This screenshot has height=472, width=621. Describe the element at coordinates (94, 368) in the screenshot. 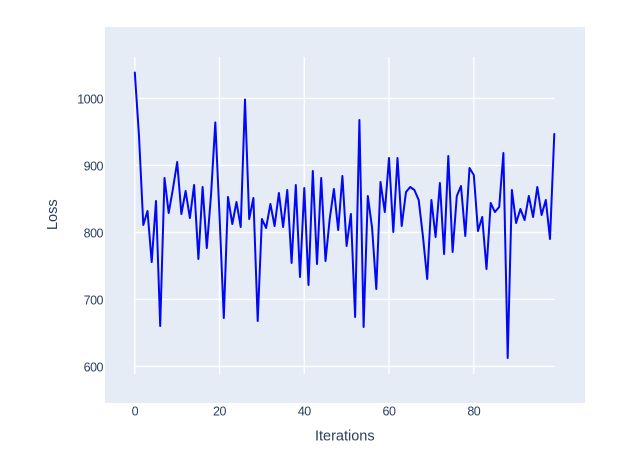

I see `svg-text: 600` at that location.